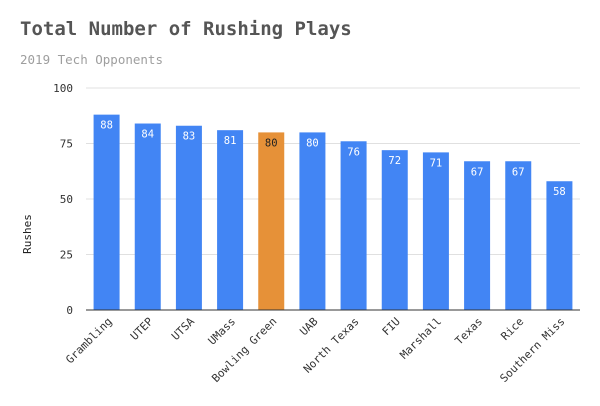 The image size is (600, 406). Describe the element at coordinates (222, 331) in the screenshot. I see `x-tick-label: UMass` at that location.